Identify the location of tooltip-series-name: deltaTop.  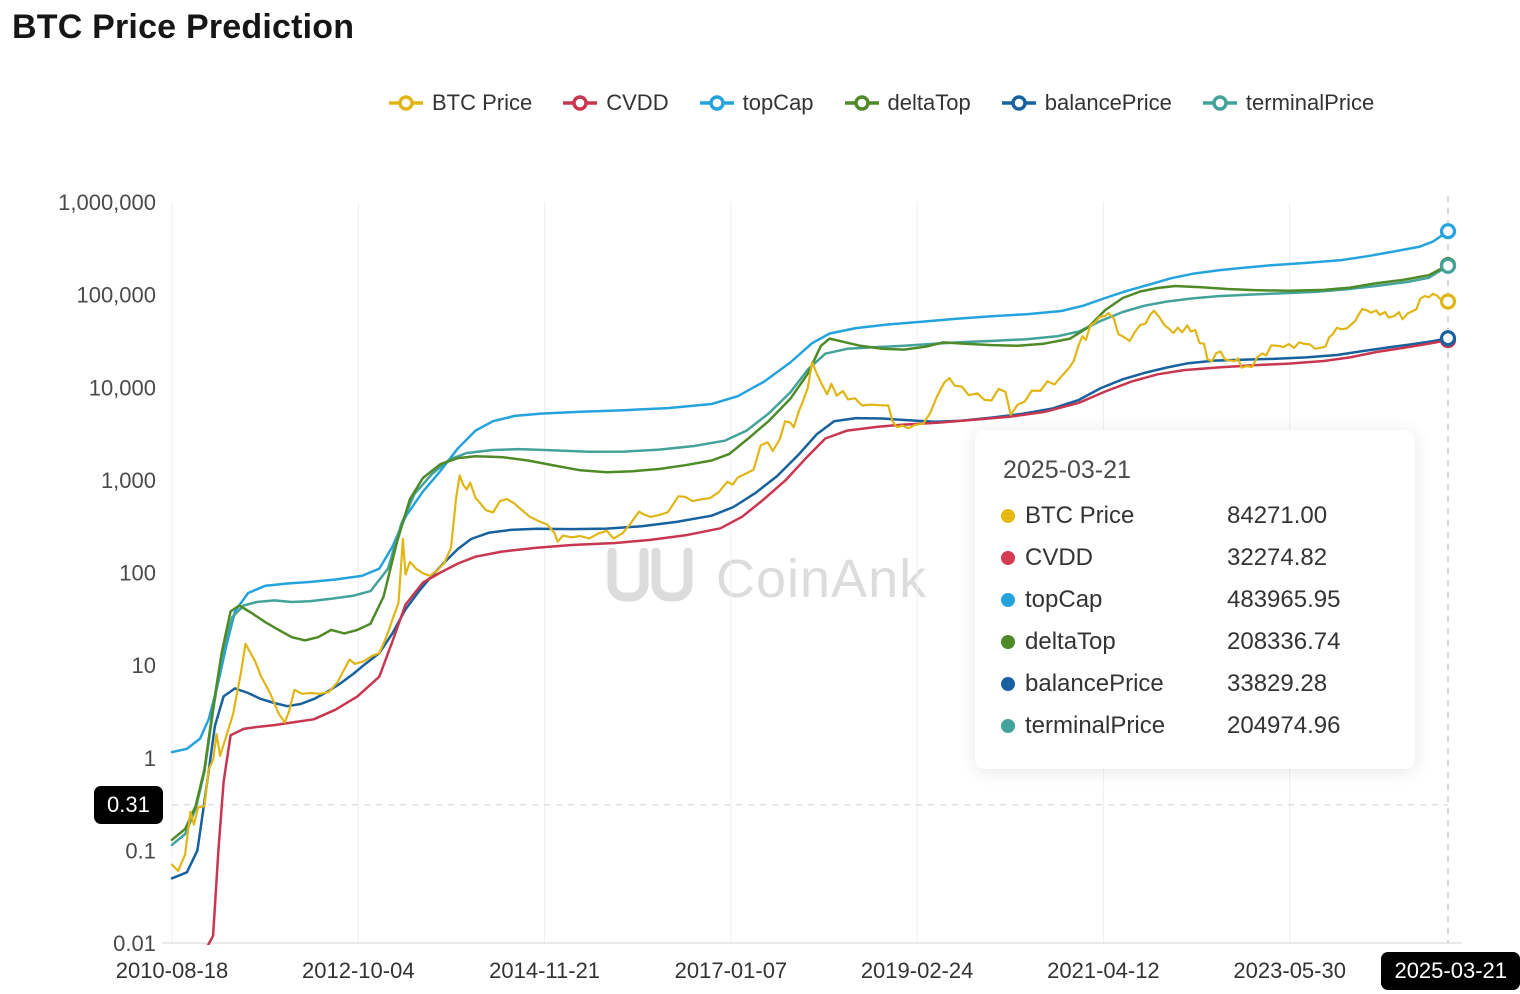
(1070, 641).